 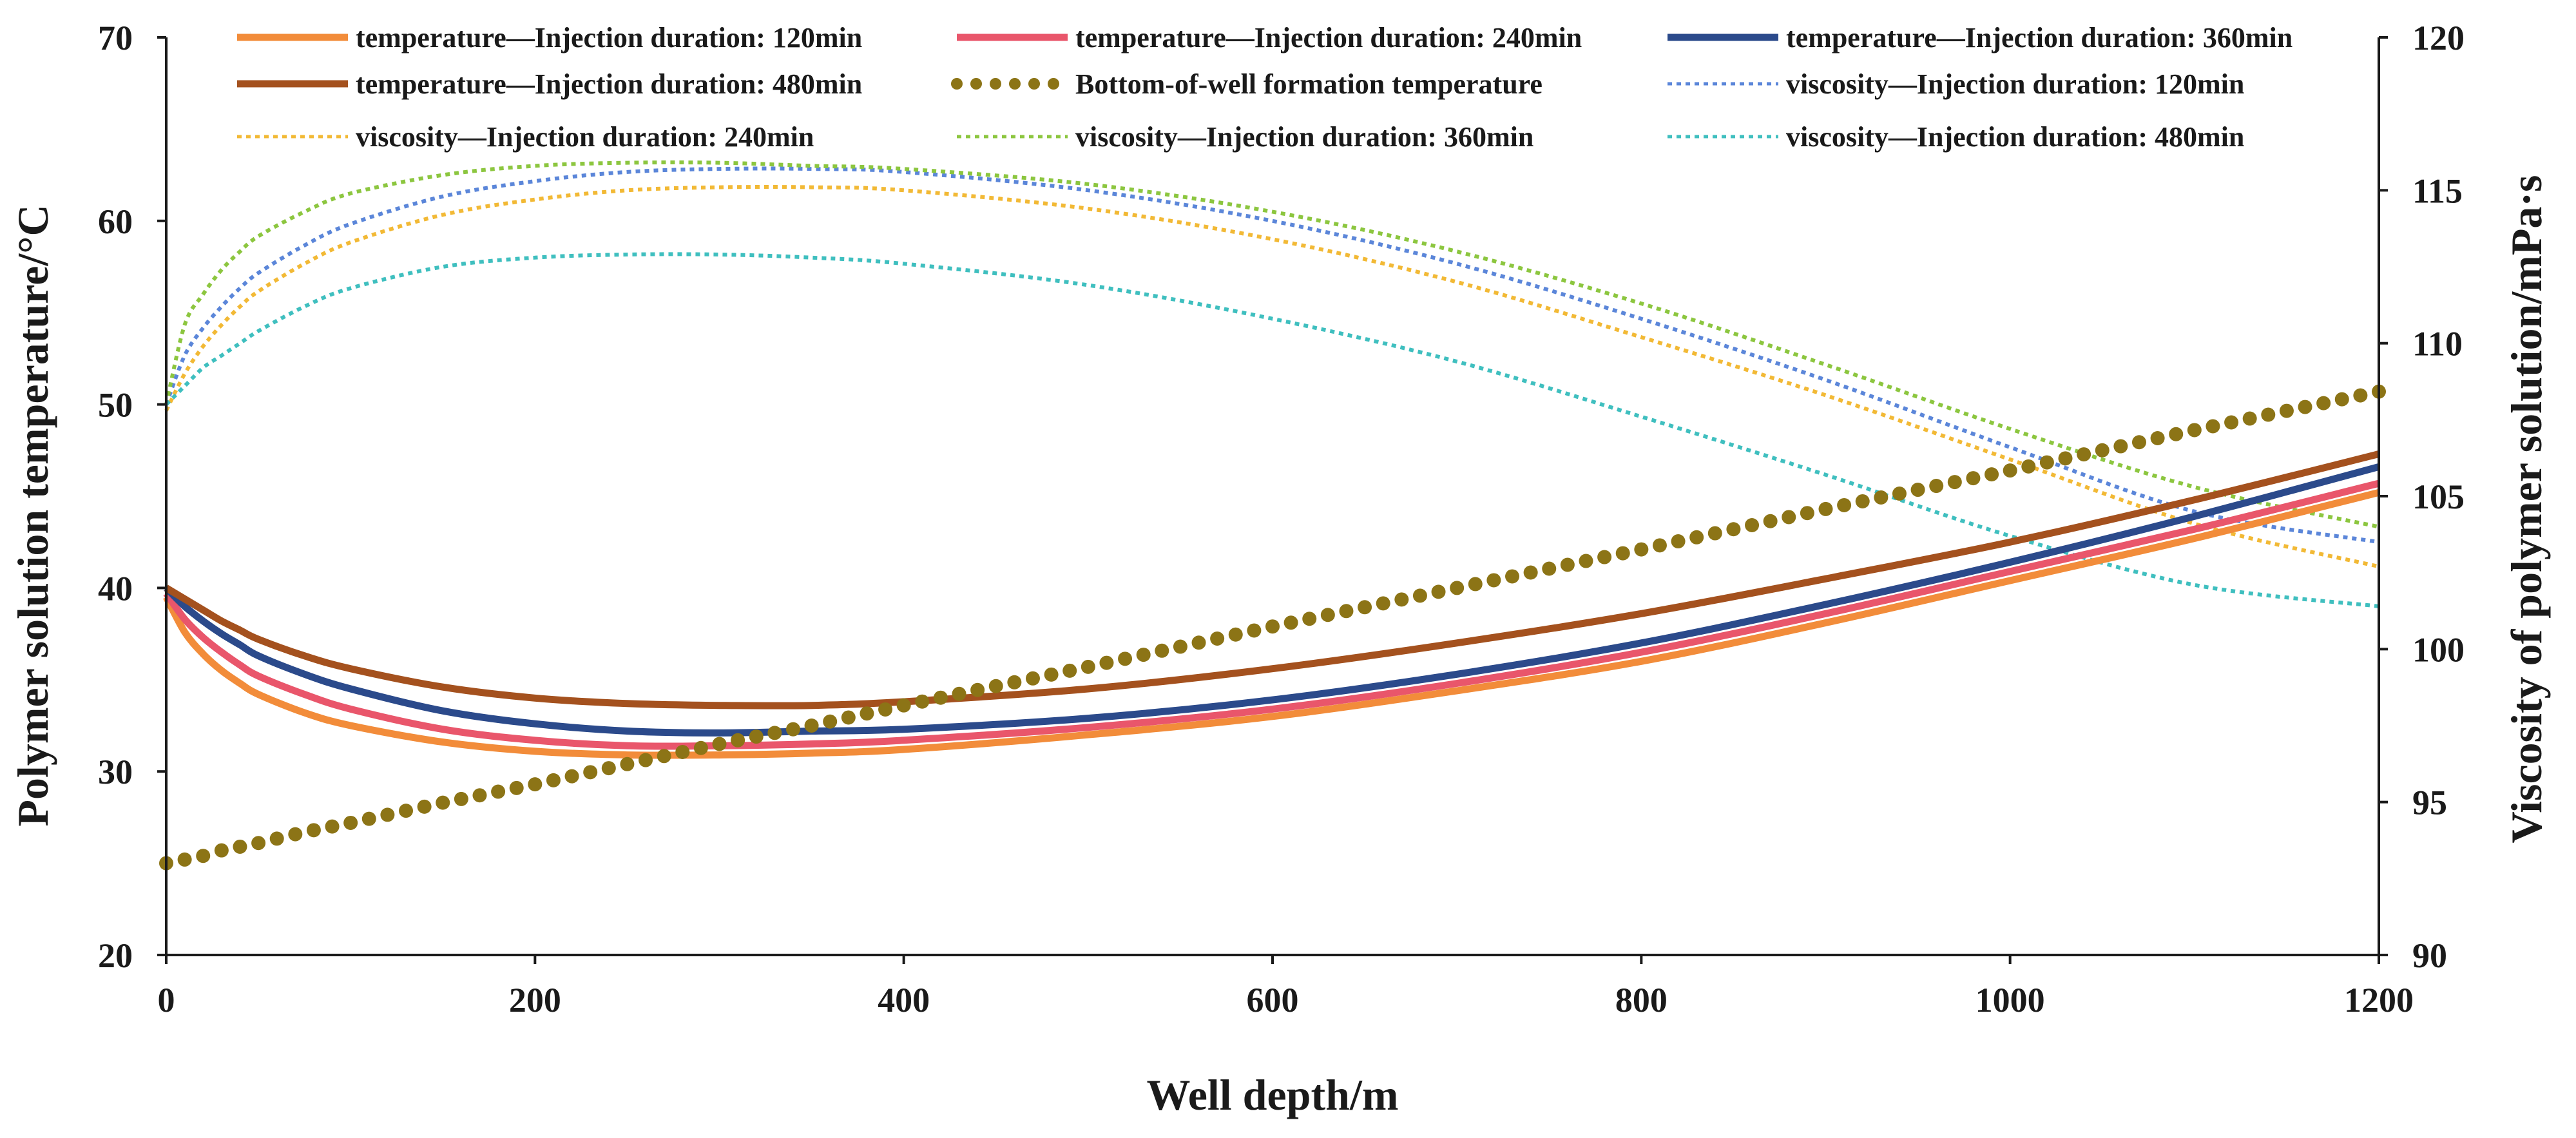 I want to click on x-tick-label: 1000, so click(x=2010, y=1000).